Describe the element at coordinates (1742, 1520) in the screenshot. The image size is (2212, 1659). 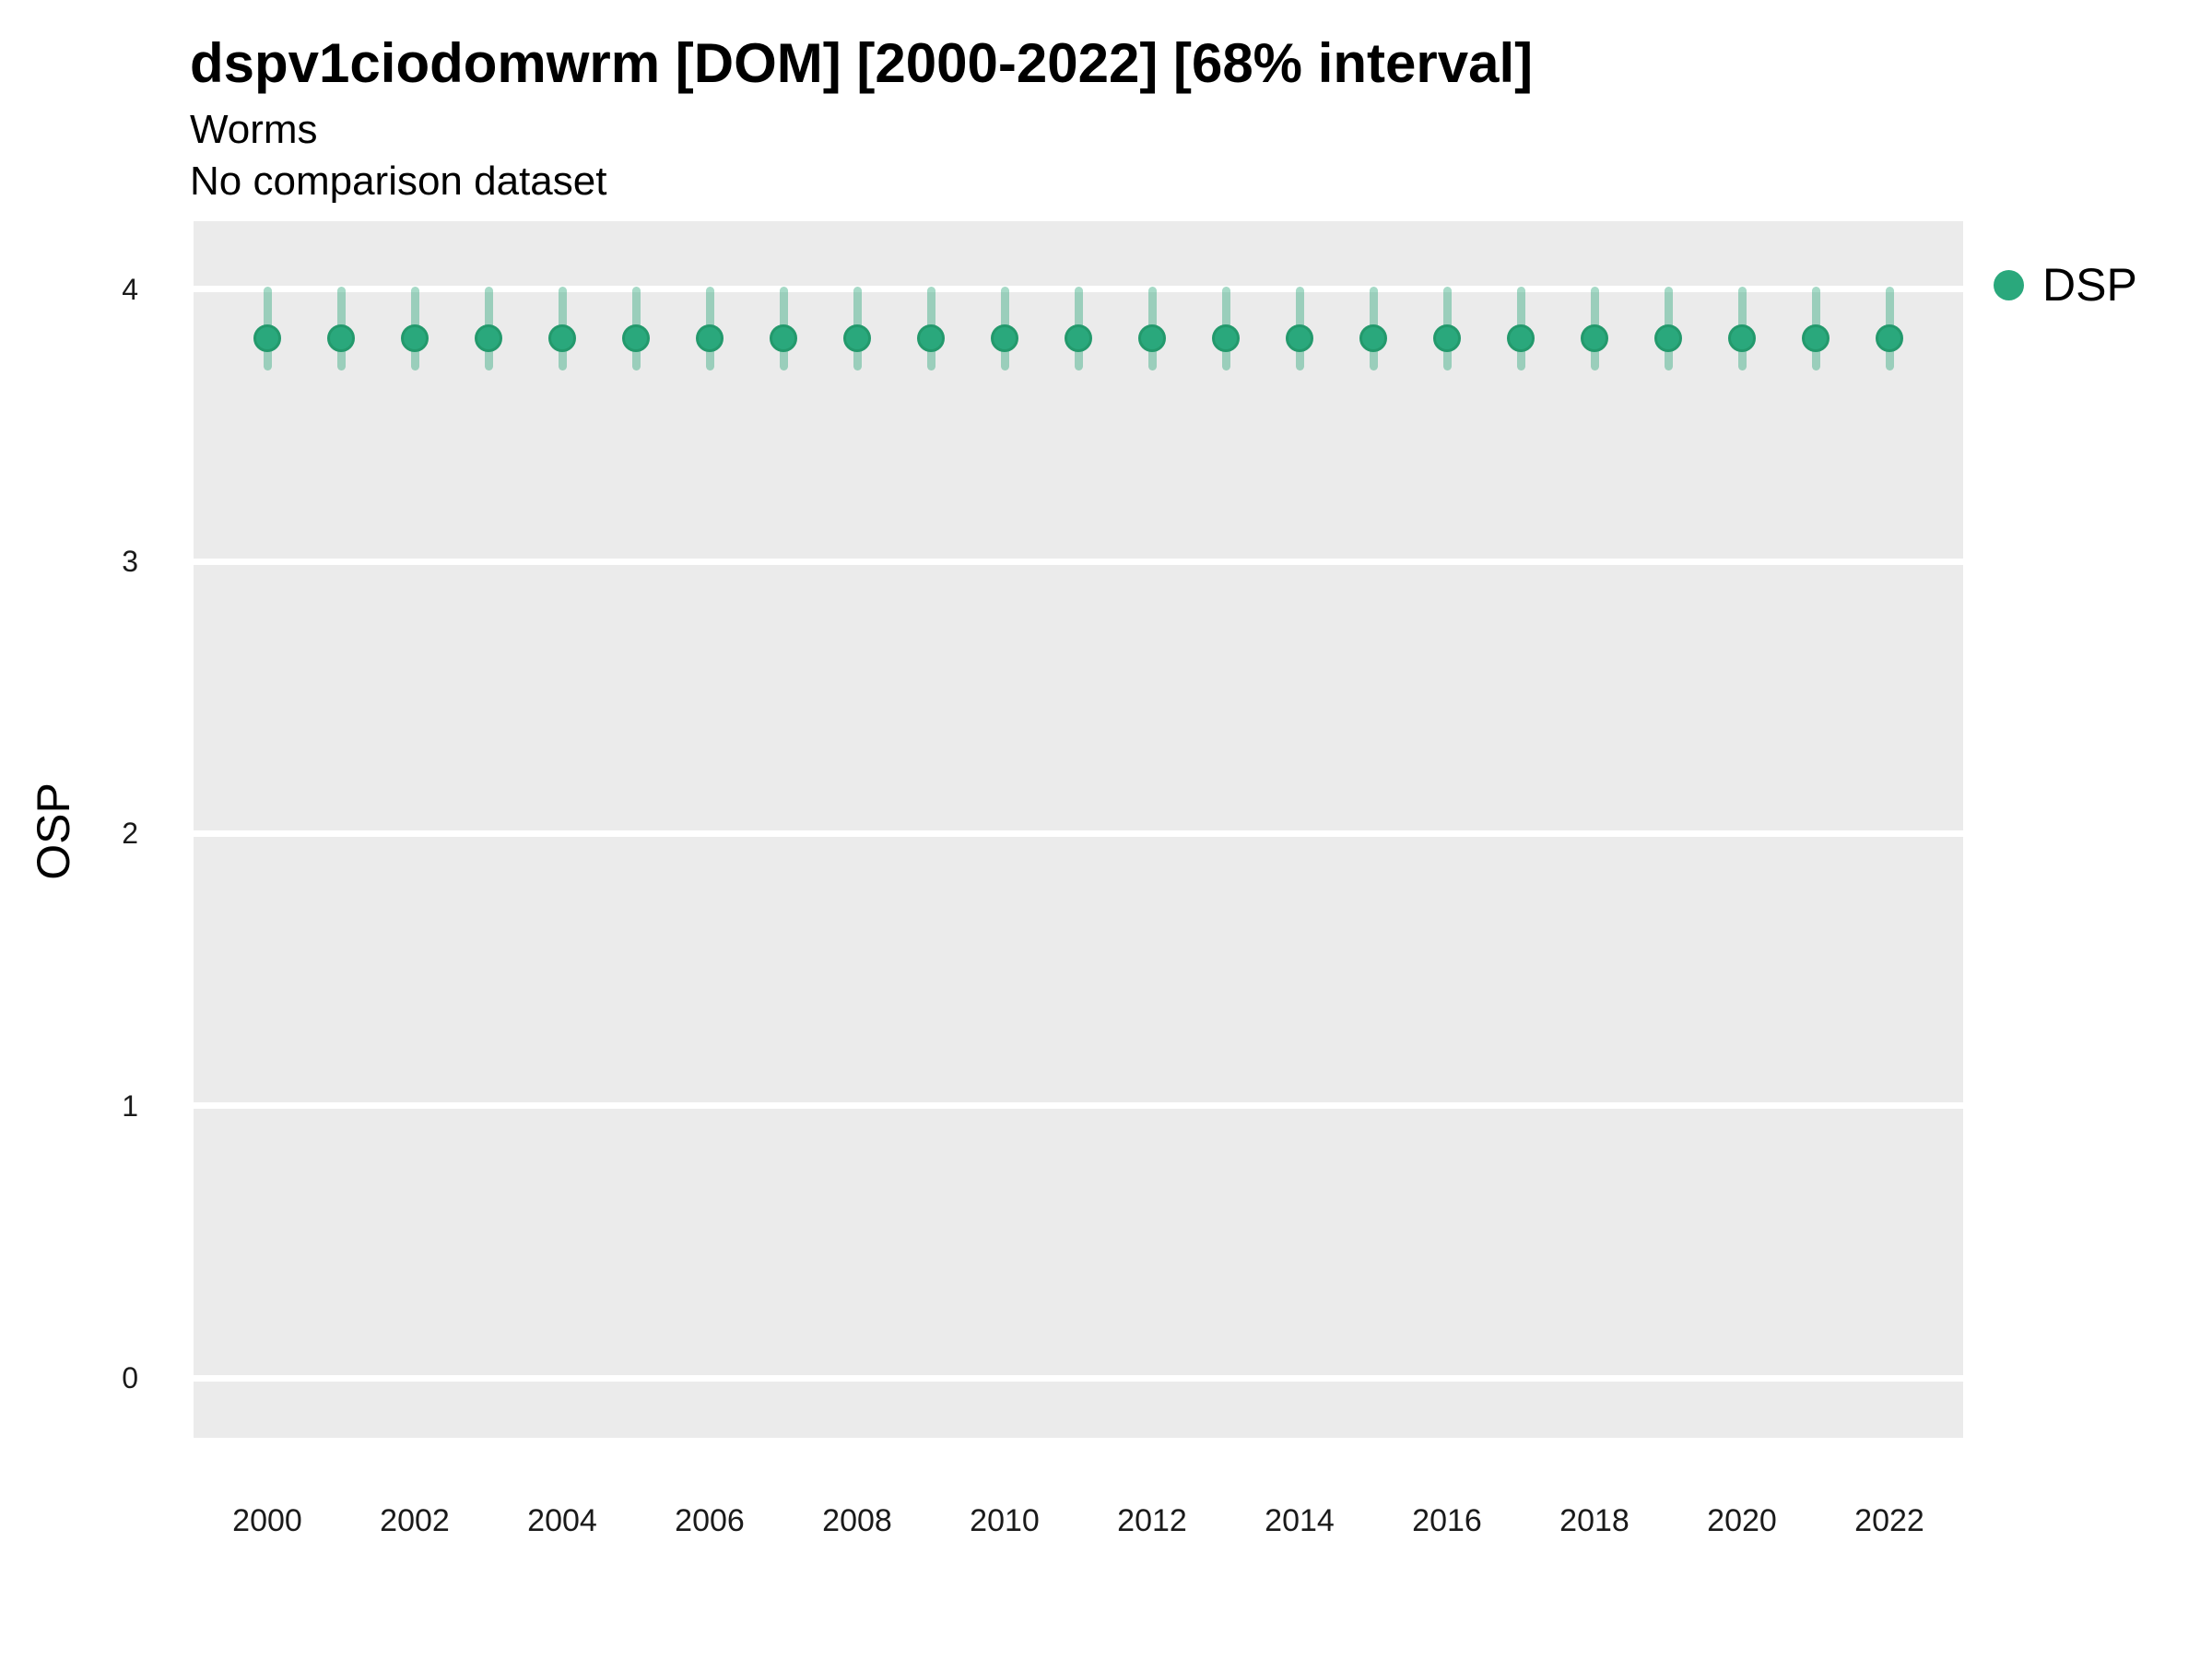
I see `x-tick-label-2020: 2020` at that location.